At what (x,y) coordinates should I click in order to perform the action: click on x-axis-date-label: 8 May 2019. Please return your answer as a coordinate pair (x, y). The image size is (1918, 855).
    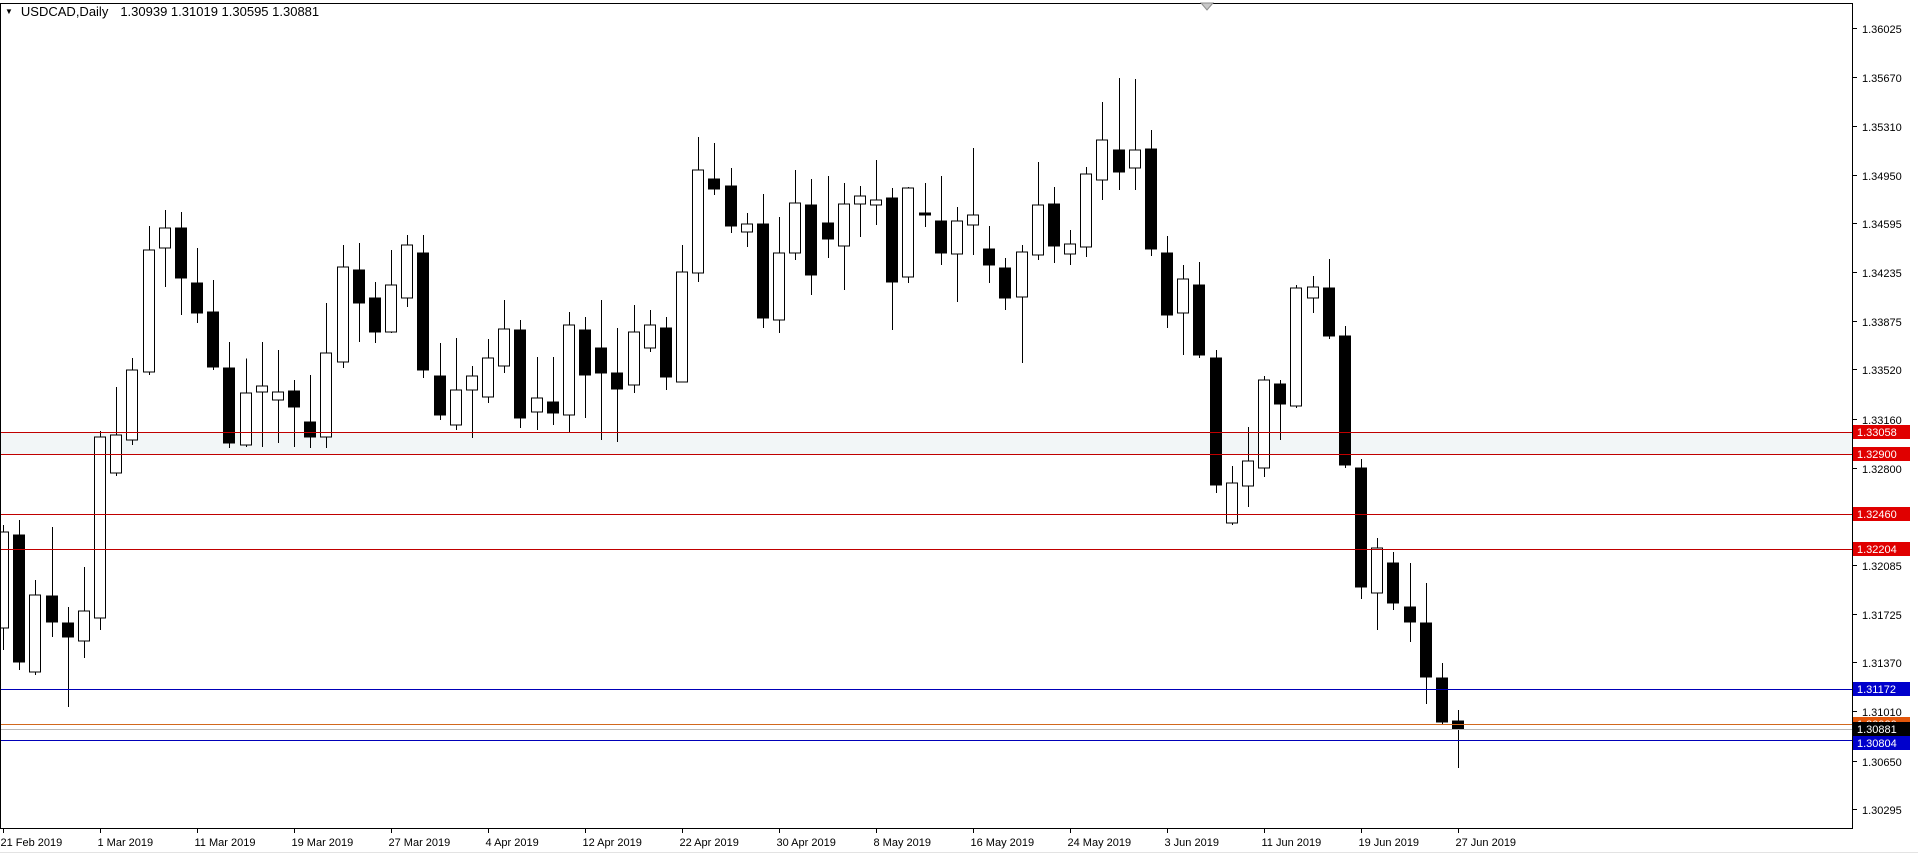
    Looking at the image, I should click on (902, 843).